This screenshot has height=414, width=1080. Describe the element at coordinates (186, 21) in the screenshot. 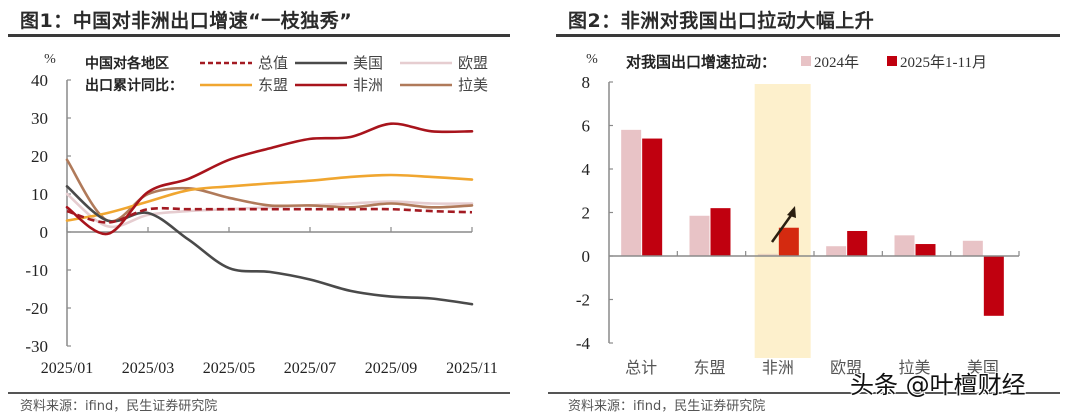

I see `figure1-title: 图1：中国对非洲出口增速“一枝独秀”` at that location.